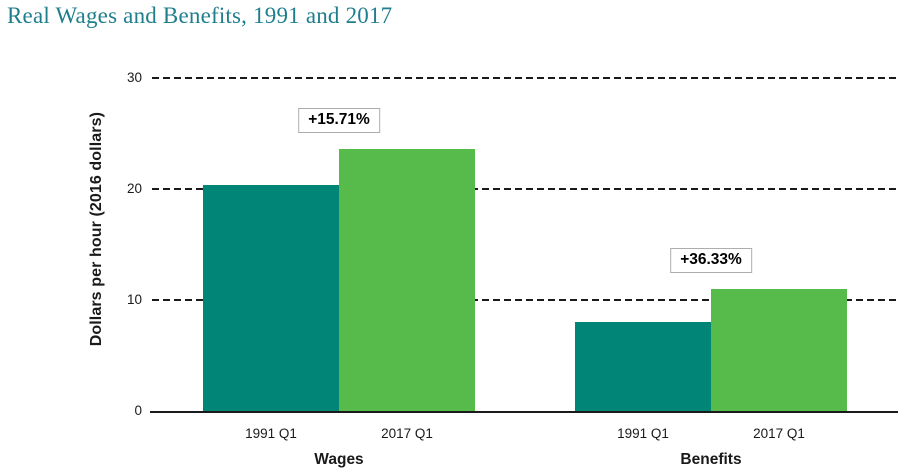 This screenshot has height=470, width=914. I want to click on group-label-benefits: Benefits, so click(711, 459).